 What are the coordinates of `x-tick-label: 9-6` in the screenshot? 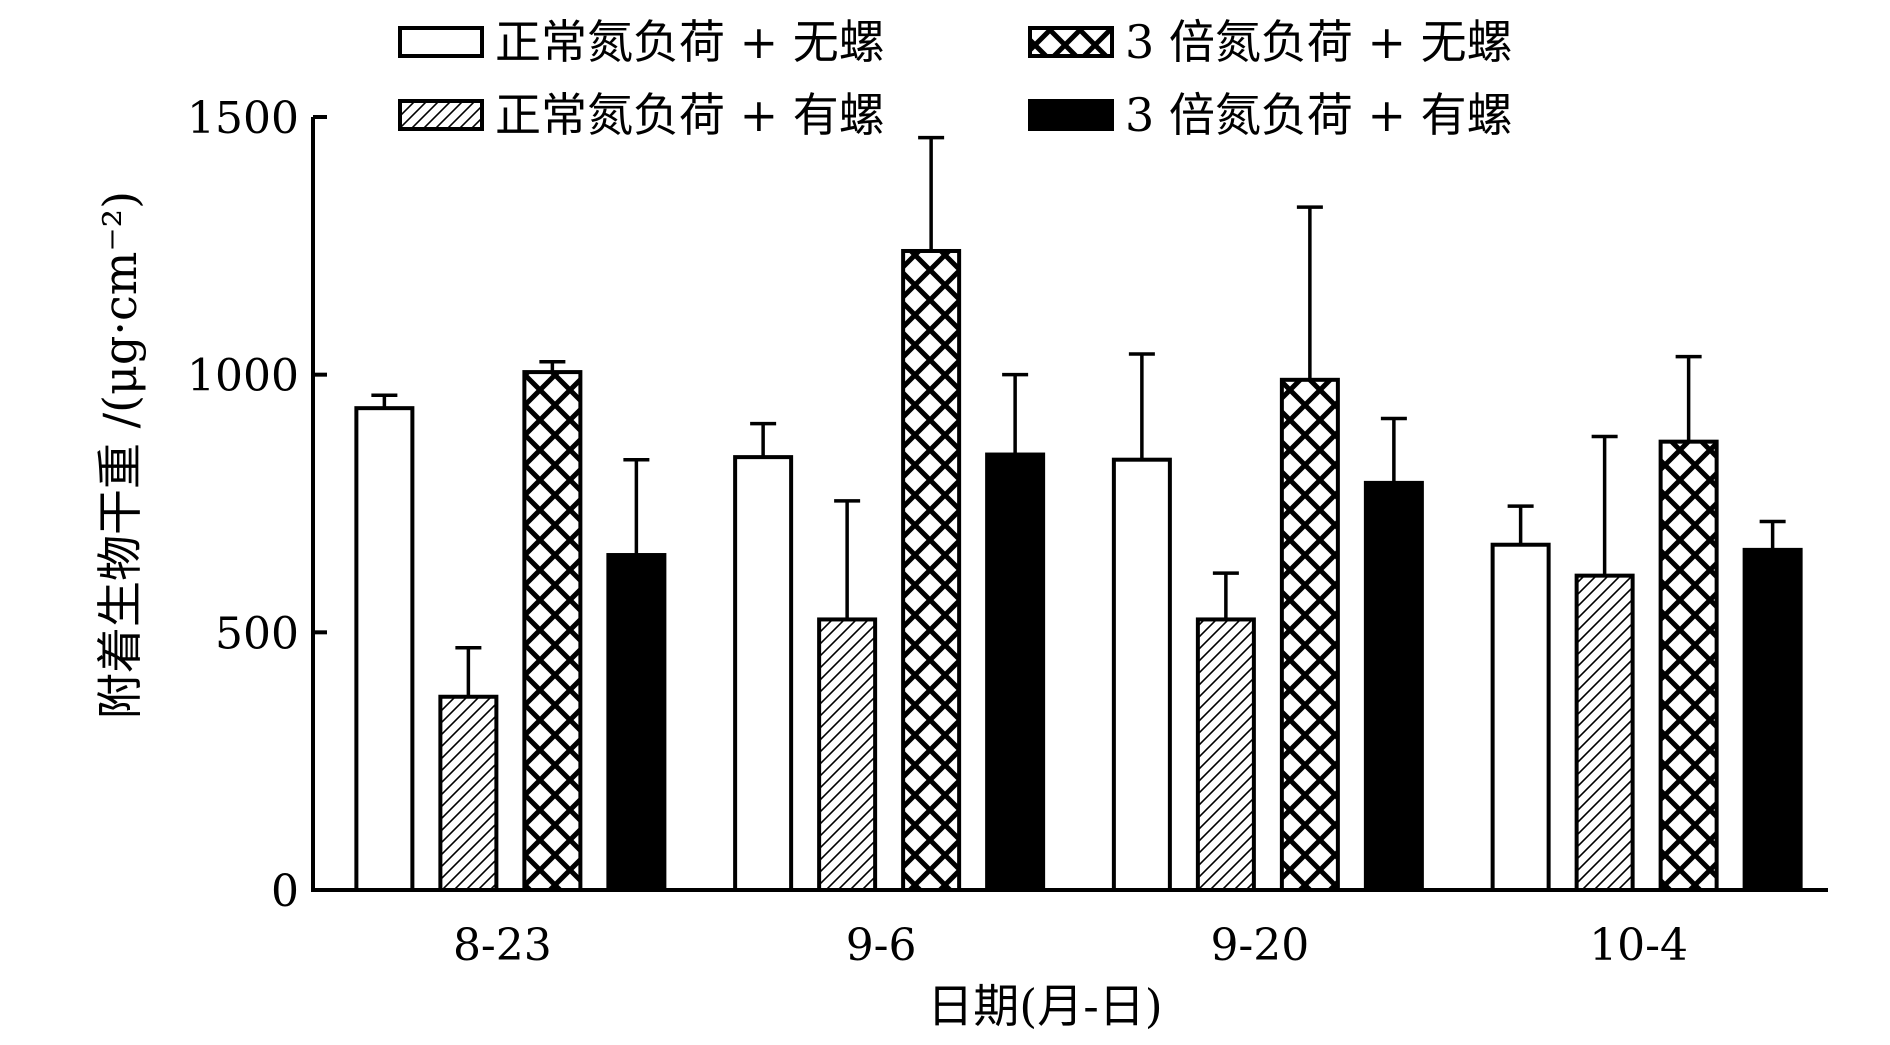 It's located at (881, 945).